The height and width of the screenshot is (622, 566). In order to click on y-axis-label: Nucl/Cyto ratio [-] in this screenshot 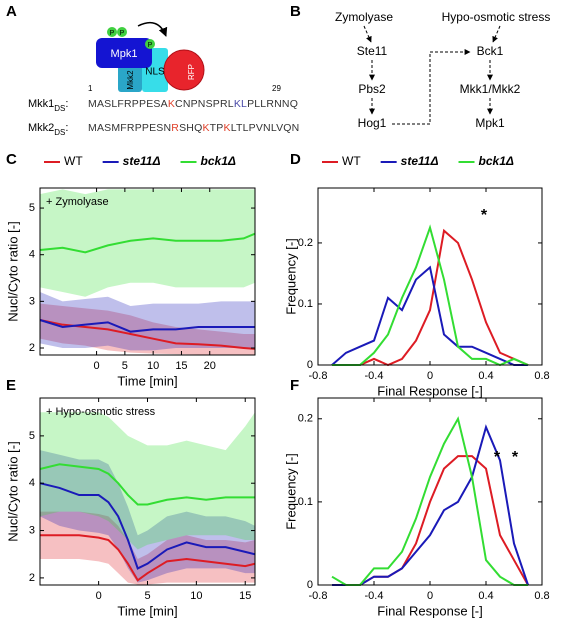, I will do `click(12, 271)`.